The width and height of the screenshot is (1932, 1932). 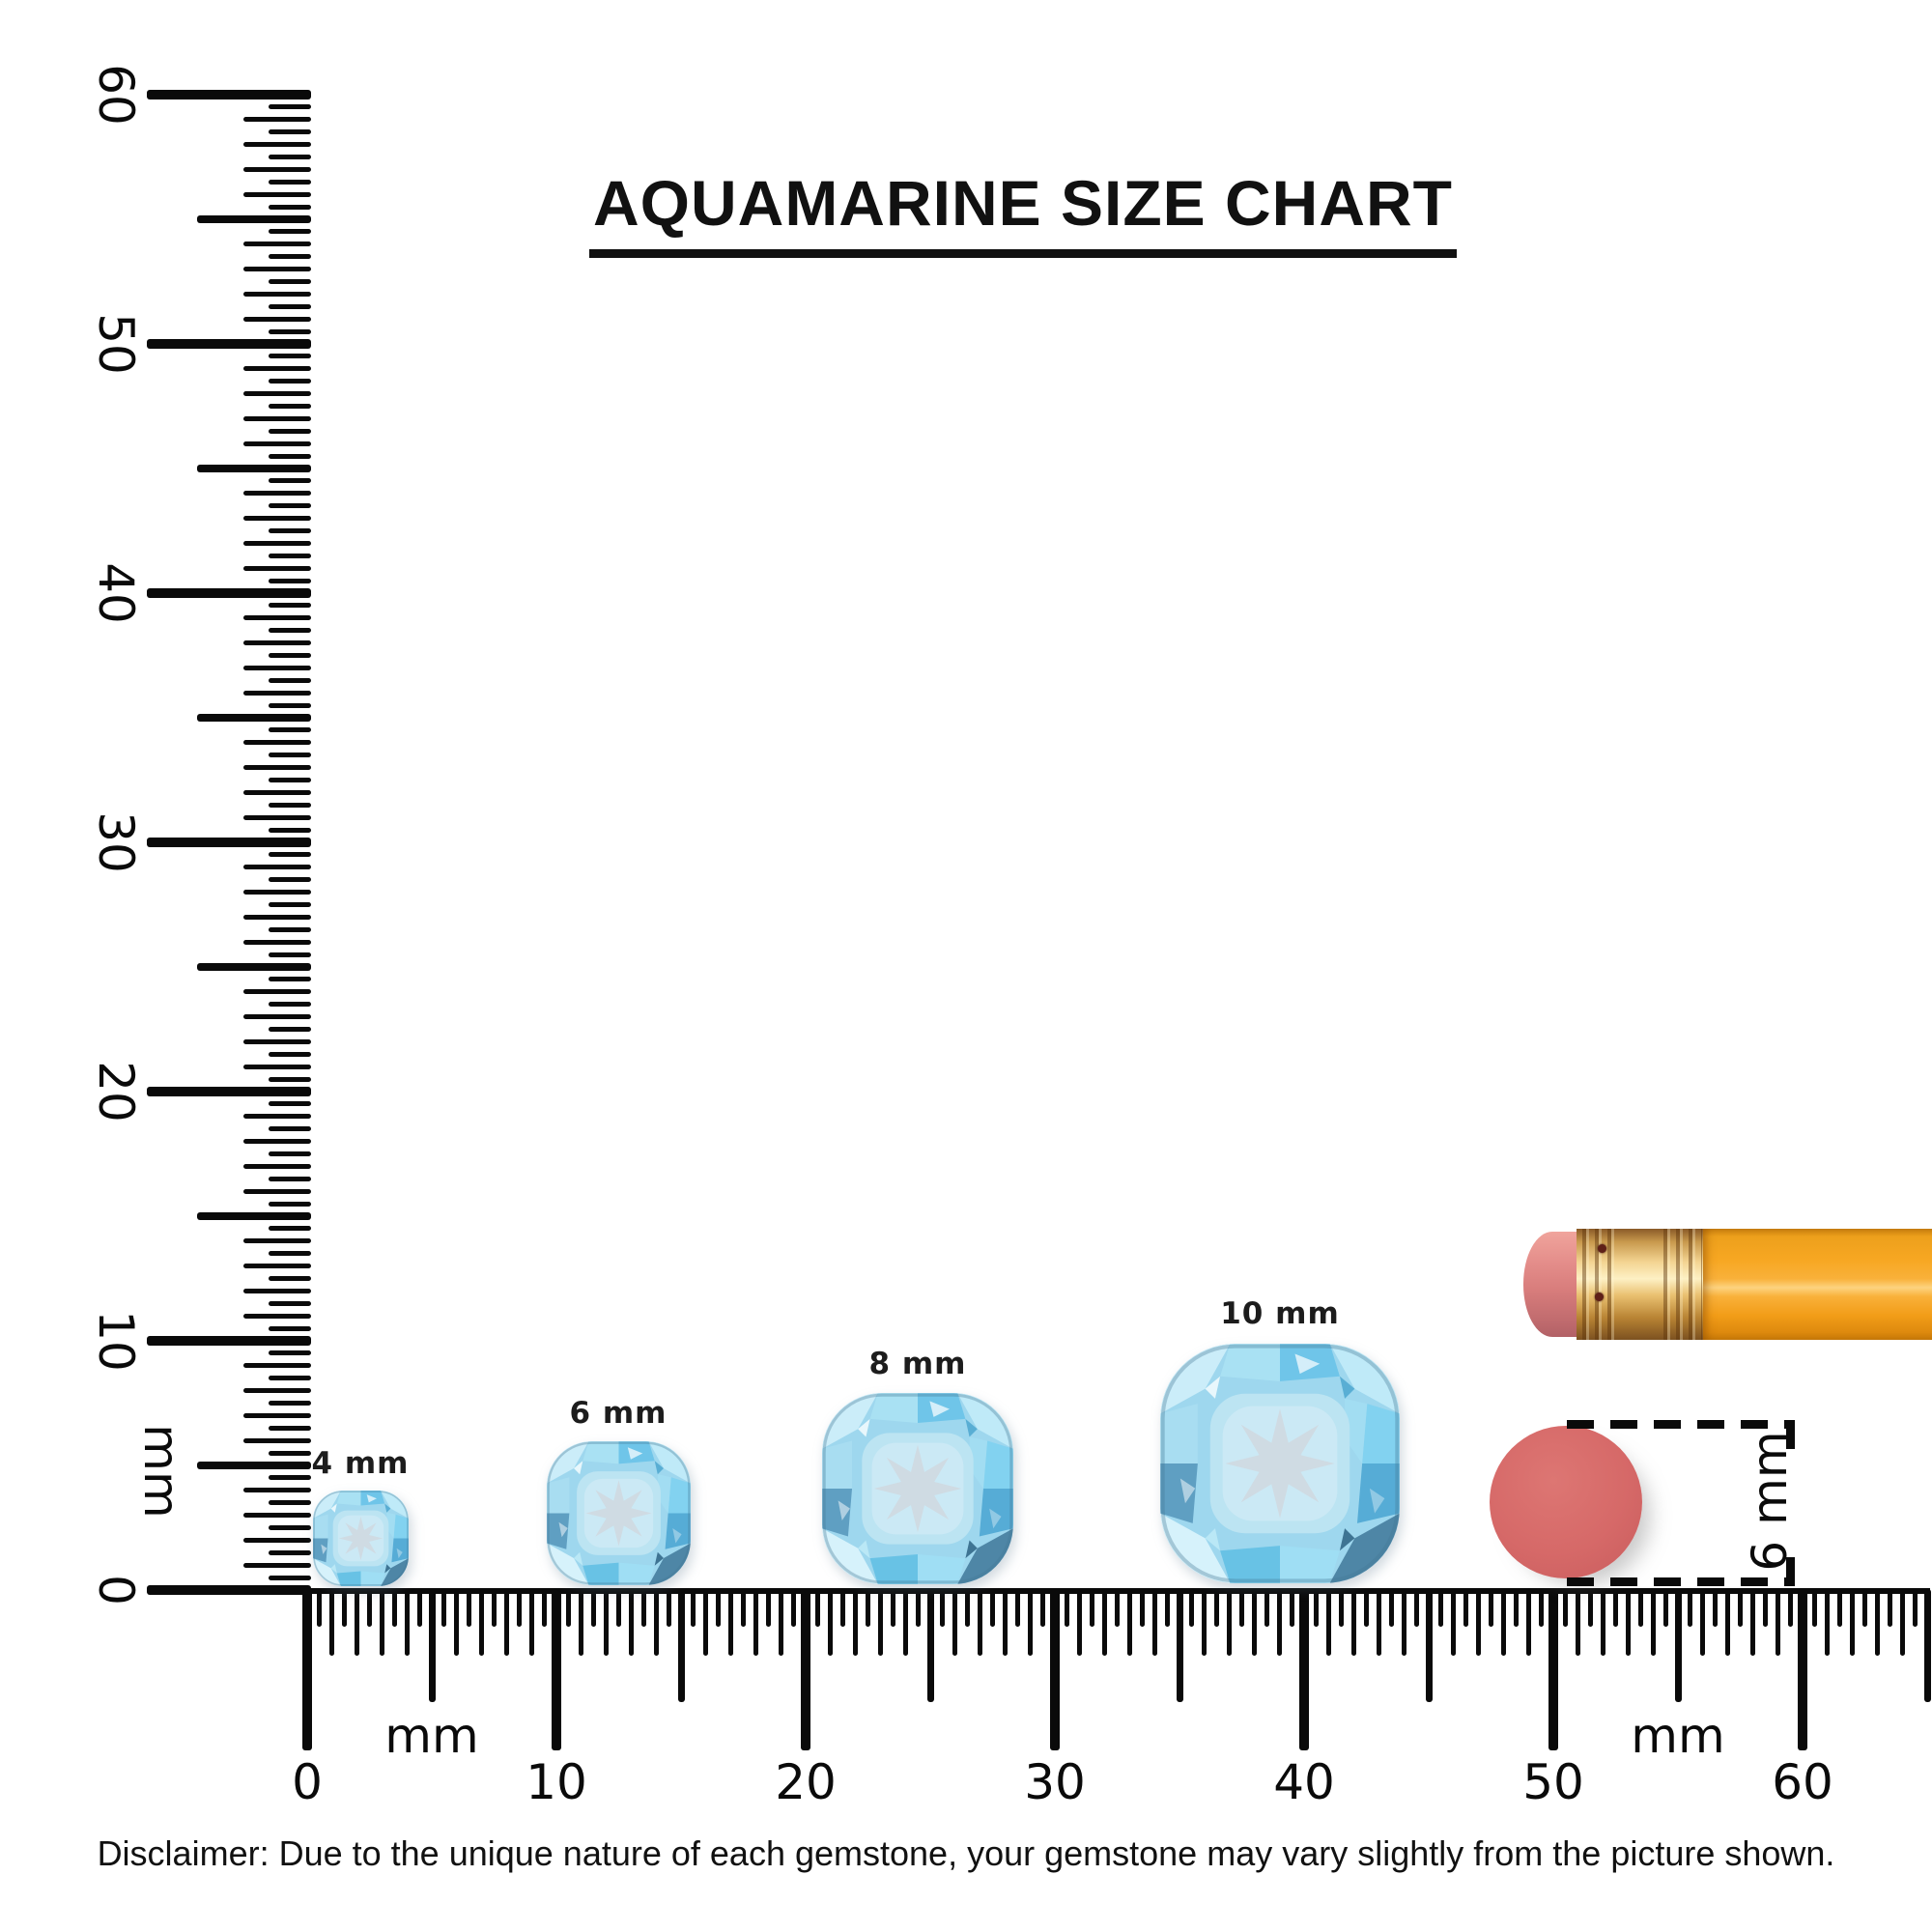 What do you see at coordinates (1552, 1284) in the screenshot?
I see `pencil-eraser-tip` at bounding box center [1552, 1284].